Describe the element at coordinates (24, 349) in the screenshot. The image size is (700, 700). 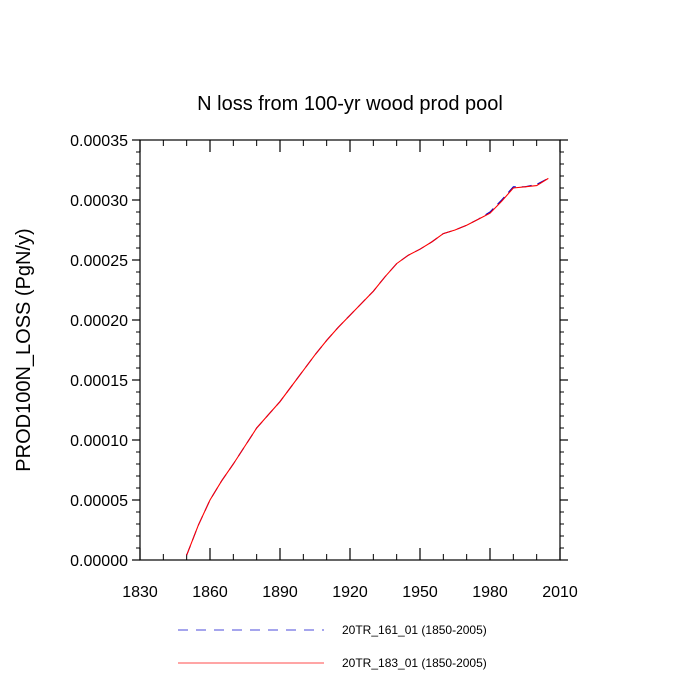
I see `y-axis-label: PROD100N_LOSS (PgN/y)` at that location.